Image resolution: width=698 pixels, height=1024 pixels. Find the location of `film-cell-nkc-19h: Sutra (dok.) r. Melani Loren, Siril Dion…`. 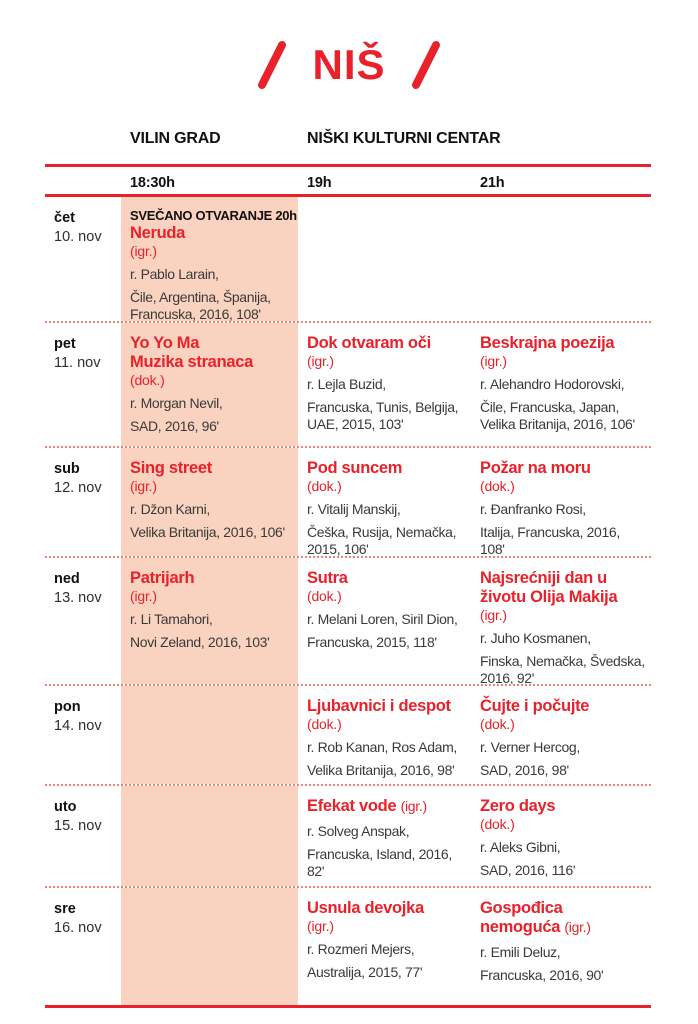

film-cell-nkc-19h: Sutra (dok.) r. Melani Loren, Siril Dion… is located at coordinates (384, 621).